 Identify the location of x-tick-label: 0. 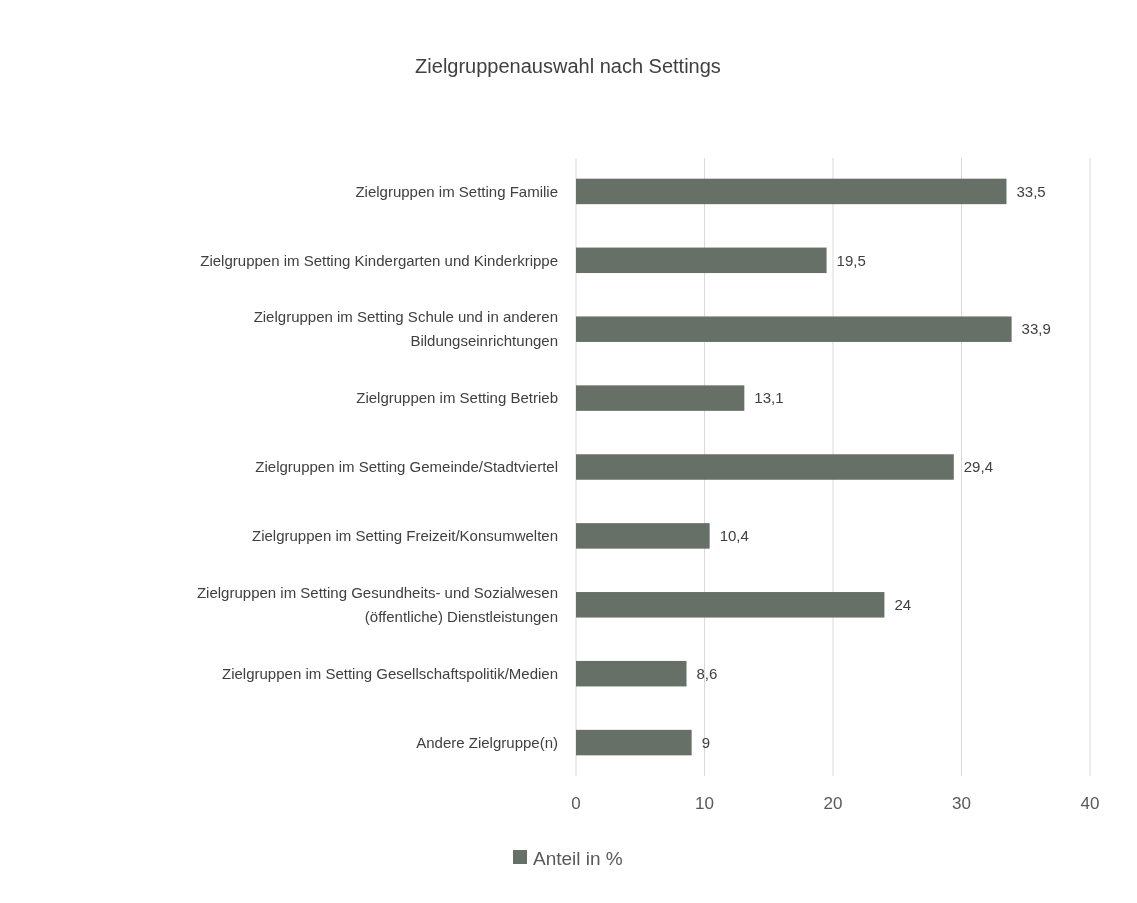
(576, 803).